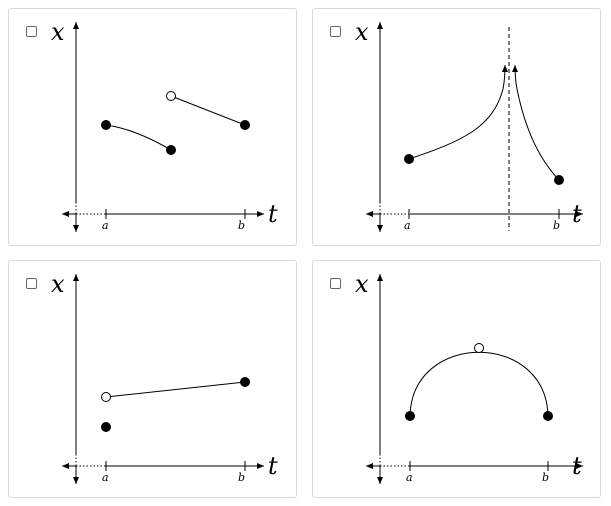 Image resolution: width=611 pixels, height=506 pixels. Describe the element at coordinates (31, 31) in the screenshot. I see `option-a-checkbox` at that location.